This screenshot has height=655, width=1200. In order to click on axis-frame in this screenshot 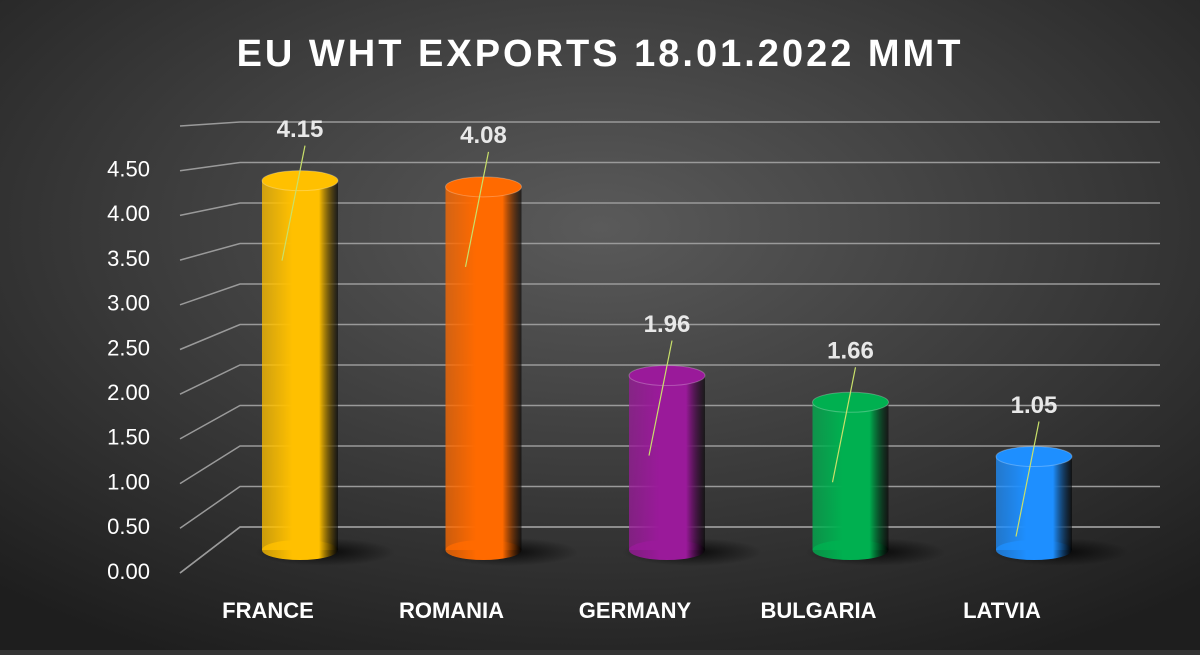, I will do `click(669, 124)`.